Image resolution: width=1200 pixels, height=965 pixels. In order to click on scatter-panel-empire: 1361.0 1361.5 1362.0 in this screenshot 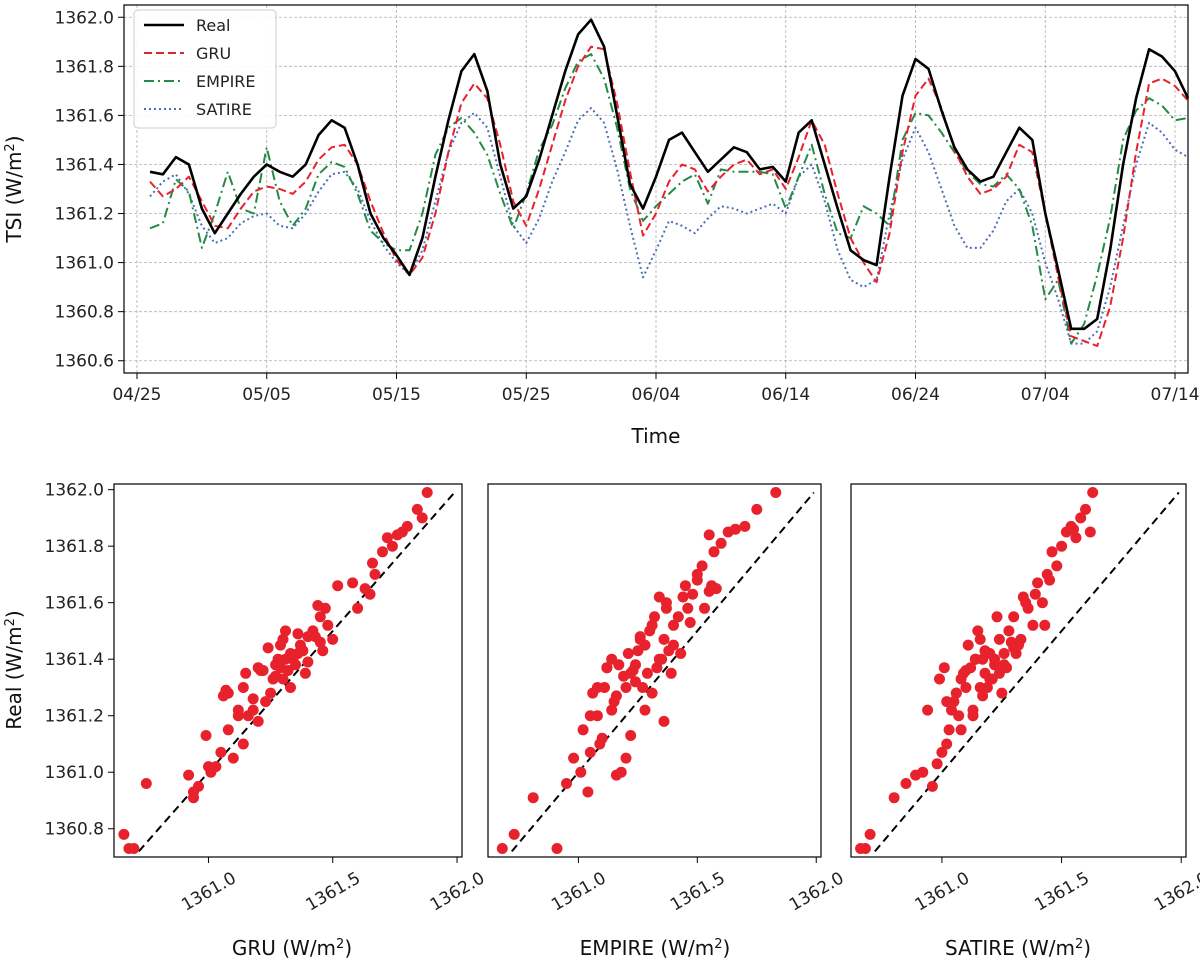, I will do `click(667, 699)`.